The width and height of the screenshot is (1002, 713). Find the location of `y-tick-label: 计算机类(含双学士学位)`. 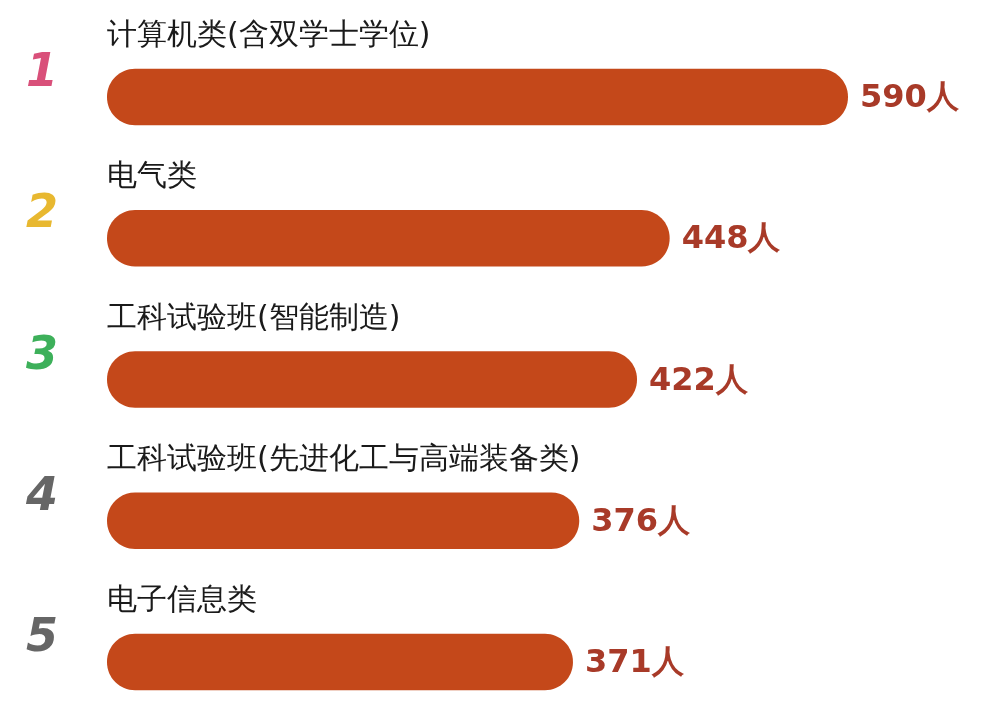

y-tick-label: 计算机类(含双学士学位) is located at coordinates (269, 33).